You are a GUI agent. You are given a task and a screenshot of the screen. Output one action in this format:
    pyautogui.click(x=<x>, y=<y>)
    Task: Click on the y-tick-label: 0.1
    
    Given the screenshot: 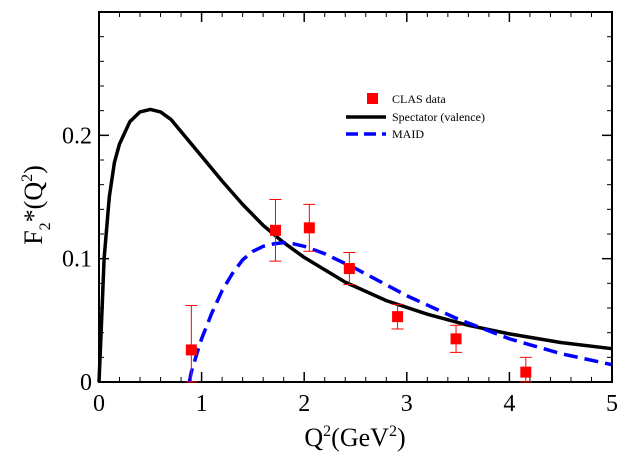 What is the action you would take?
    pyautogui.click(x=77, y=260)
    